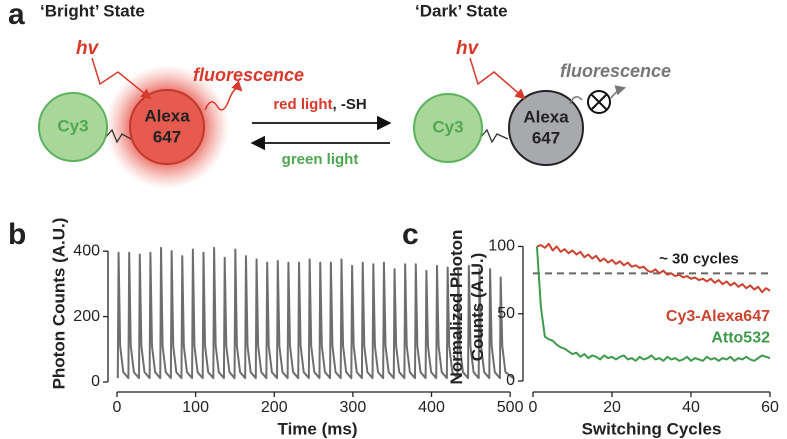  I want to click on x-tick-label: 20, so click(612, 407).